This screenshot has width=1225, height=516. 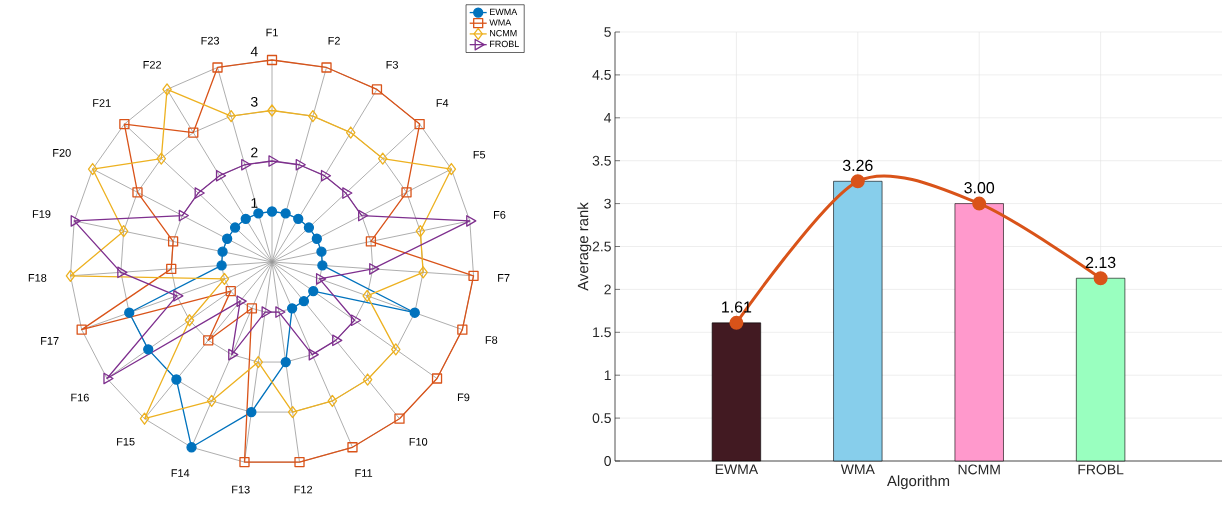 What do you see at coordinates (41, 214) in the screenshot?
I see `spoke-label: F19` at bounding box center [41, 214].